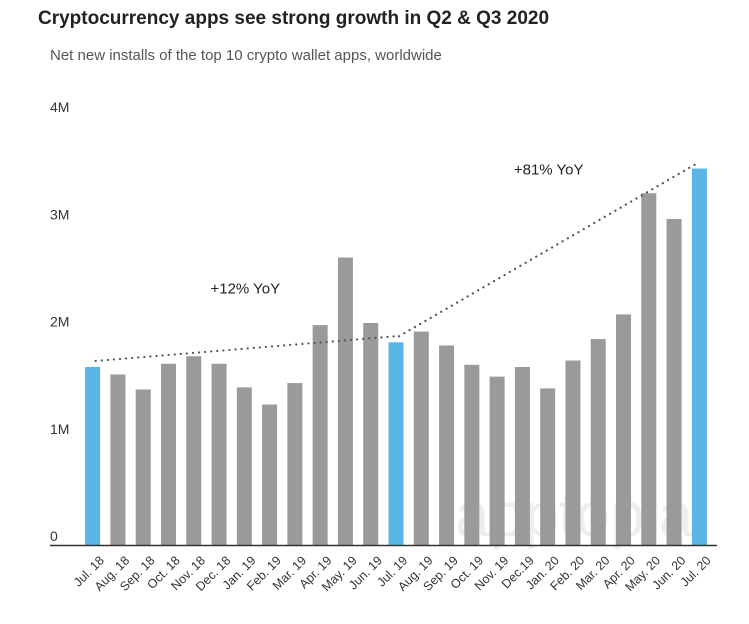  Describe the element at coordinates (549, 169) in the screenshot. I see `trend-annotation: +81% YoY` at that location.